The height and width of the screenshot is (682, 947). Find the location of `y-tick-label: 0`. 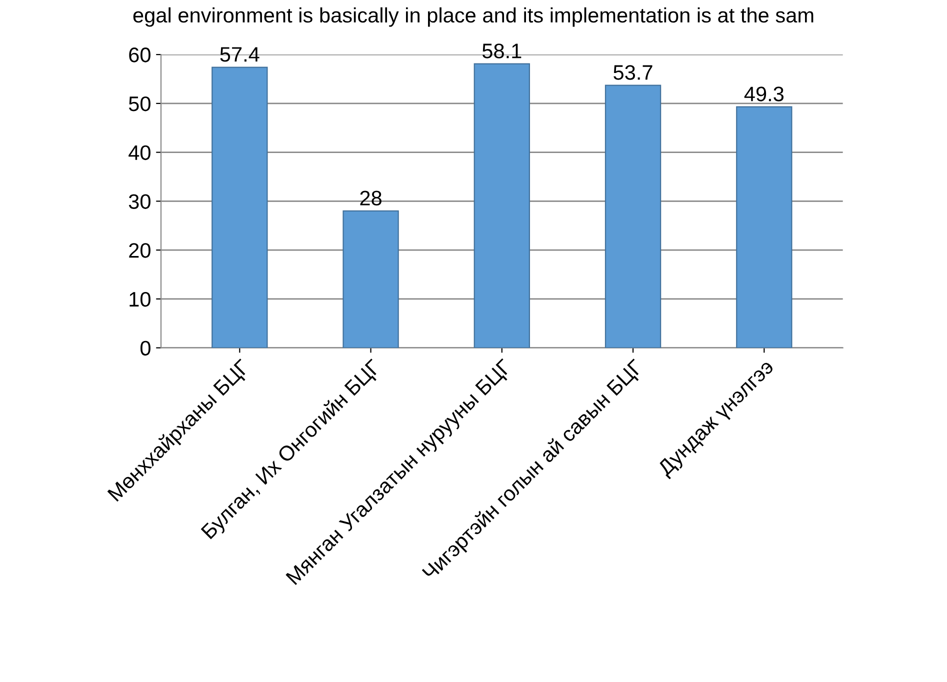

y-tick-label: 0 is located at coordinates (145, 348).